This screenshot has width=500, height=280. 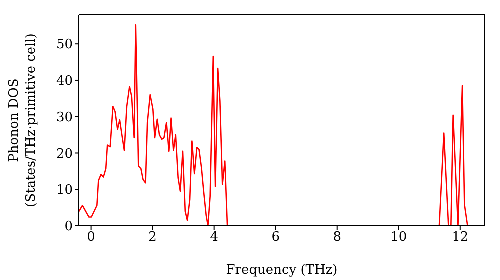 I want to click on y-tick-label: 40, so click(x=64, y=82).